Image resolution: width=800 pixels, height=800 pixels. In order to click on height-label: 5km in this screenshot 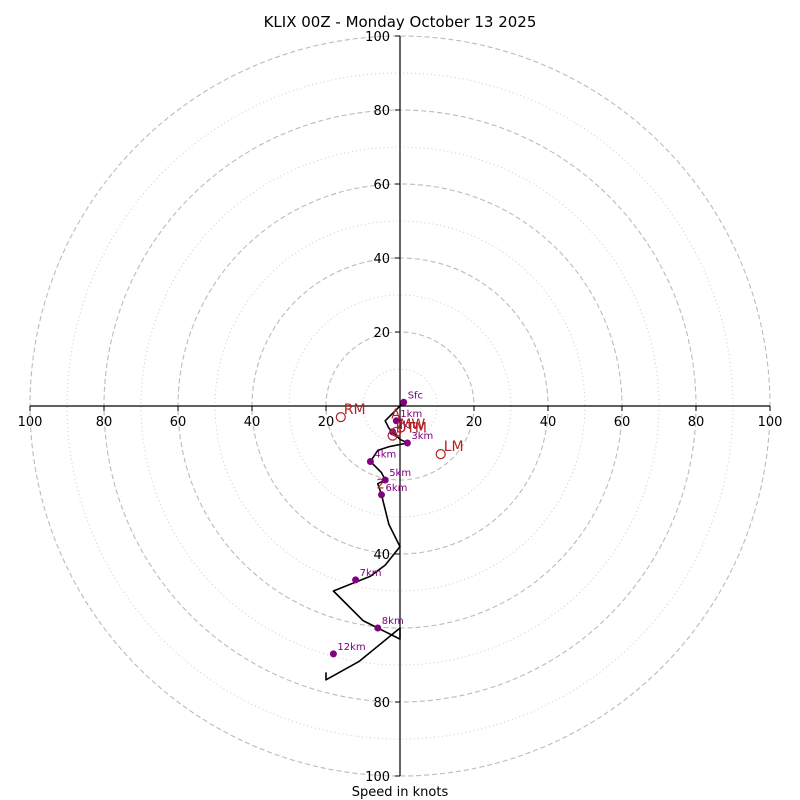, I will do `click(400, 473)`.